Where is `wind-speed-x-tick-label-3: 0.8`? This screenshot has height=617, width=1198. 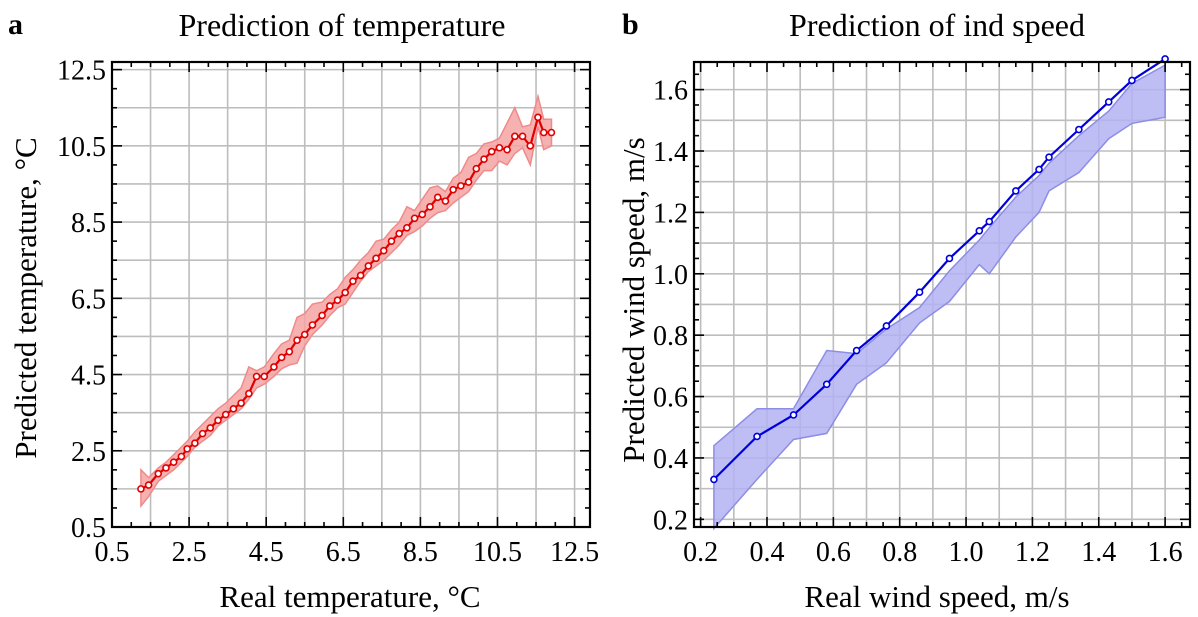
wind-speed-x-tick-label-3: 0.8 is located at coordinates (899, 552).